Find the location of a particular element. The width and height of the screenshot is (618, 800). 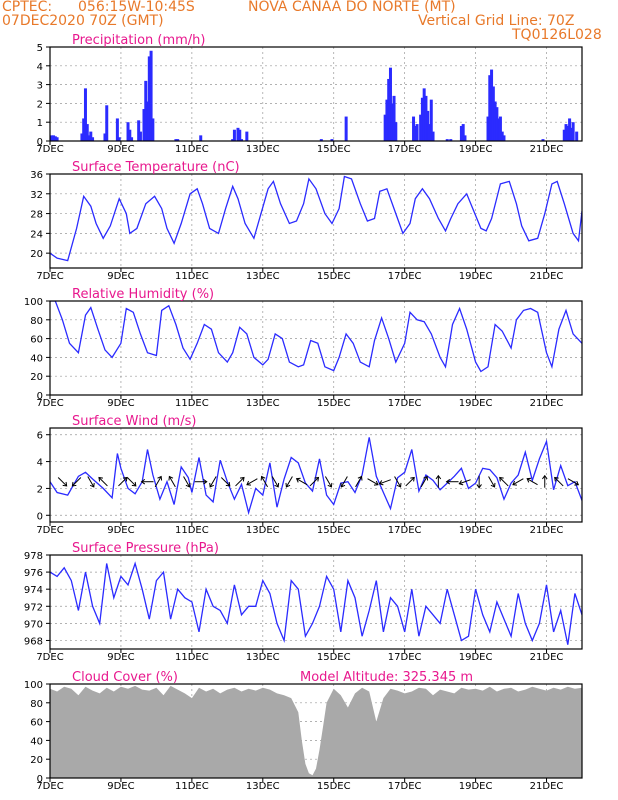

rh-xtick-label: 11DEC is located at coordinates (192, 403).